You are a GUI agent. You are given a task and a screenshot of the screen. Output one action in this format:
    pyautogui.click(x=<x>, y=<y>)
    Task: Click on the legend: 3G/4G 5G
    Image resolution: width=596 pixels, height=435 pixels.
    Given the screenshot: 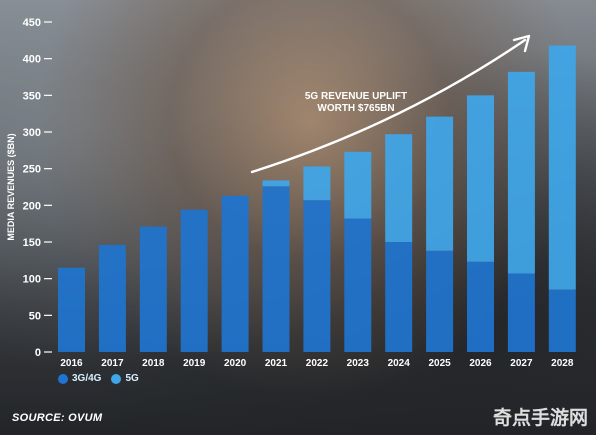 What is the action you would take?
    pyautogui.click(x=98, y=378)
    